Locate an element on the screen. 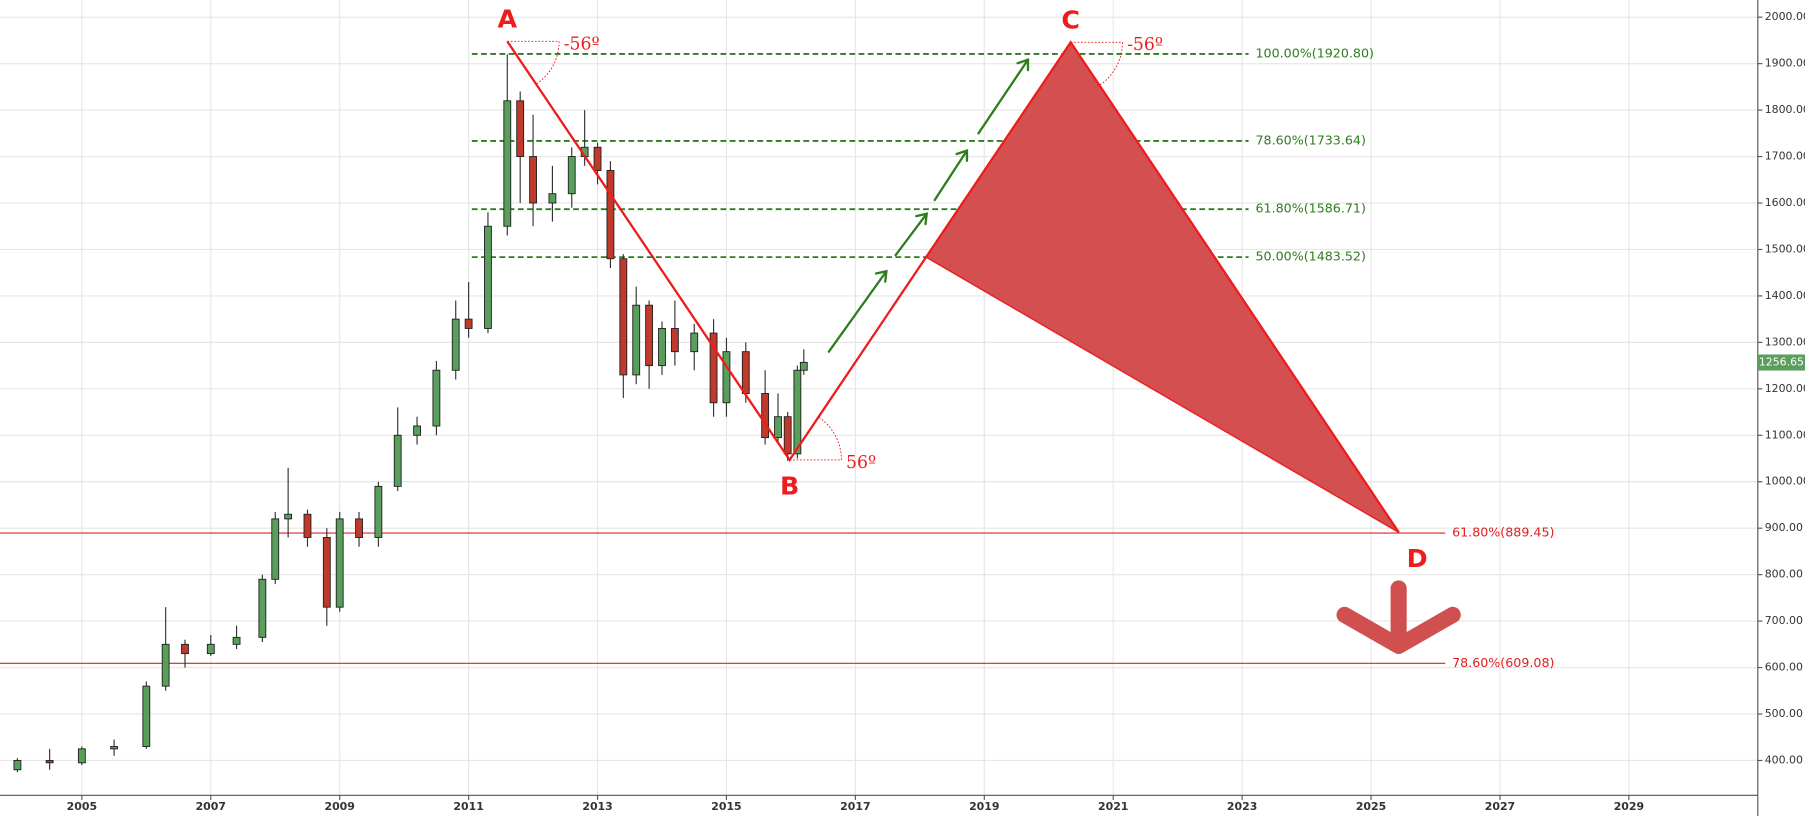  x-tick-label: 2025 is located at coordinates (1371, 806).